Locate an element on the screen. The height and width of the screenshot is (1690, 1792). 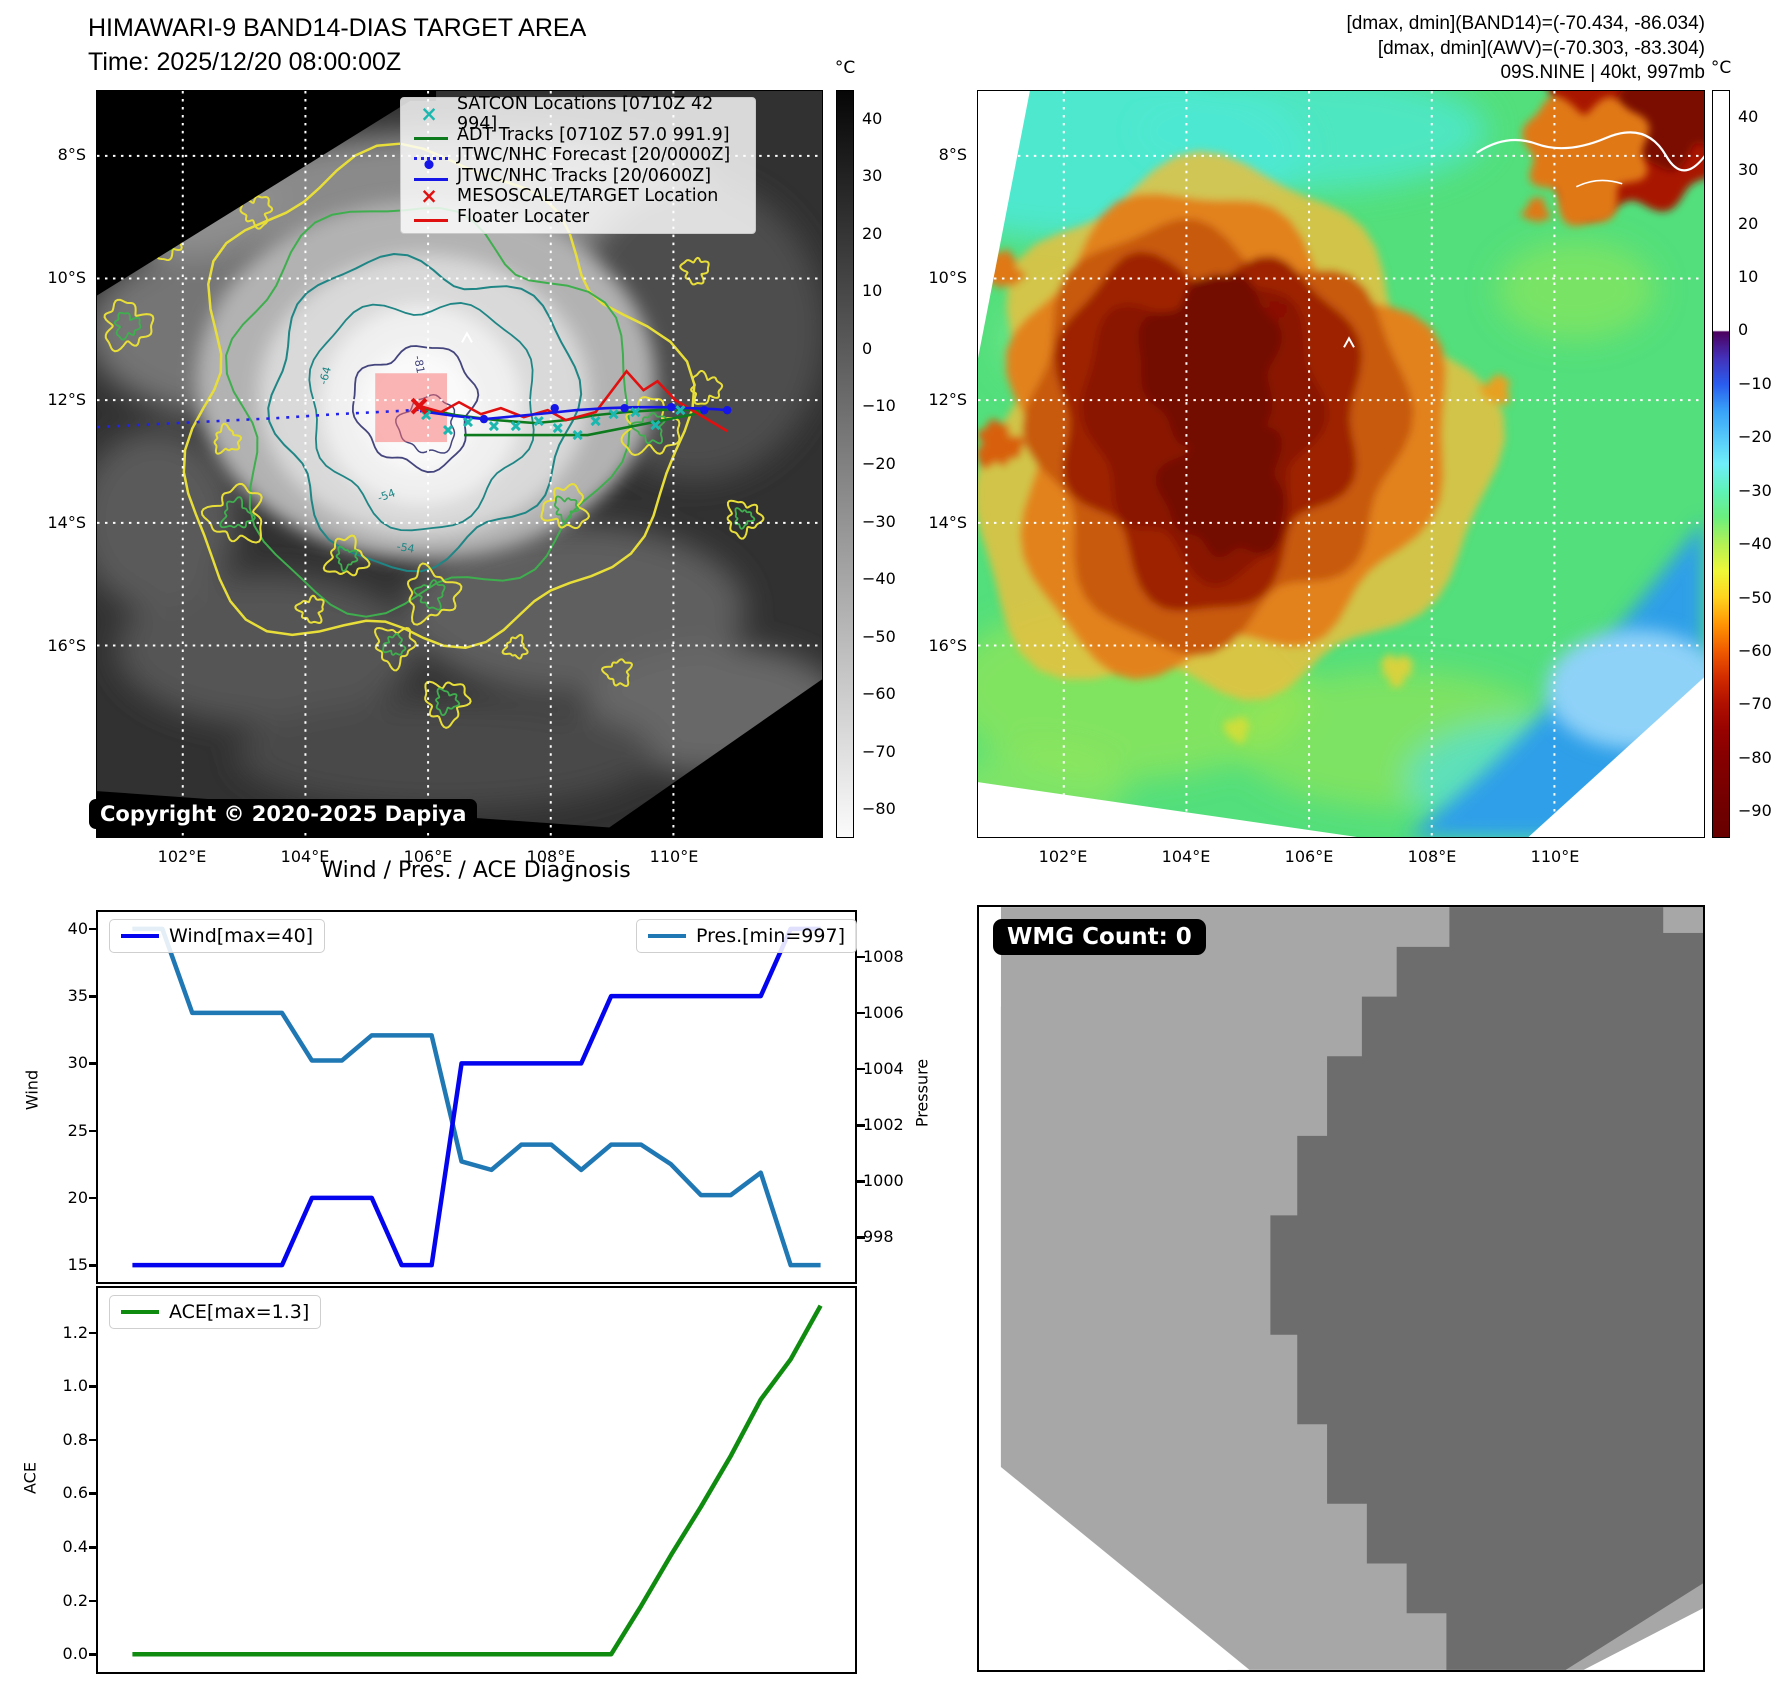
legend-item-satcon: × SATCON Locations [0710Z 42 994] is located at coordinates (578, 114).